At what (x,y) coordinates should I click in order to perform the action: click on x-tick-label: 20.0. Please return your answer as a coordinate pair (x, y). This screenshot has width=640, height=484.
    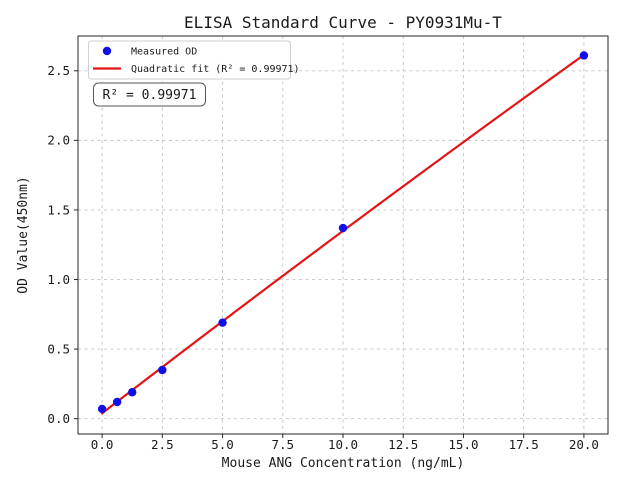
    Looking at the image, I should click on (584, 444).